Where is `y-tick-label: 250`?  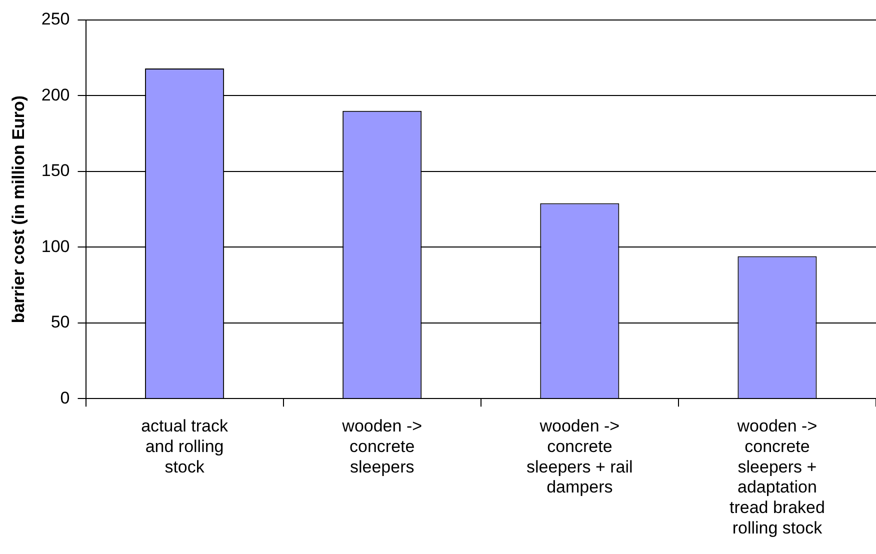
y-tick-label: 250 is located at coordinates (55, 19).